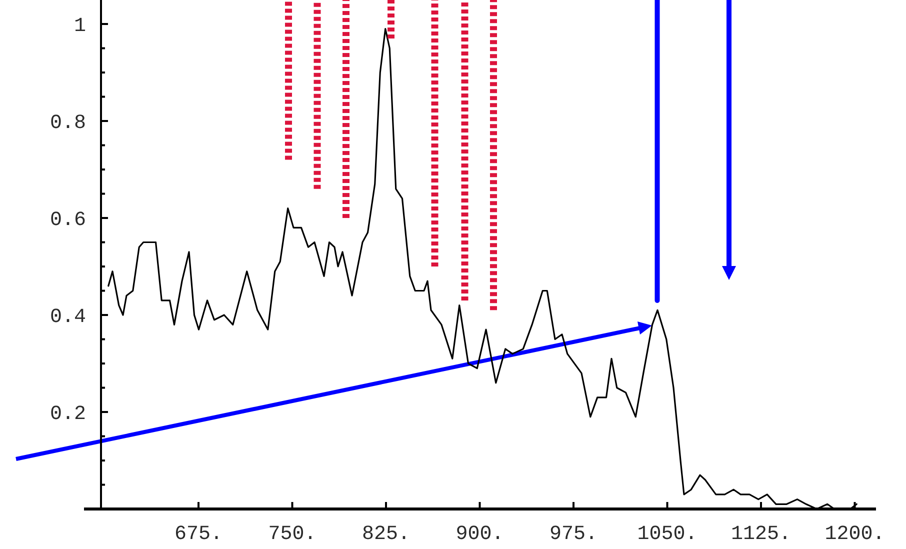 The image size is (906, 549). Describe the element at coordinates (198, 534) in the screenshot. I see `x-tick-label: 675.` at that location.